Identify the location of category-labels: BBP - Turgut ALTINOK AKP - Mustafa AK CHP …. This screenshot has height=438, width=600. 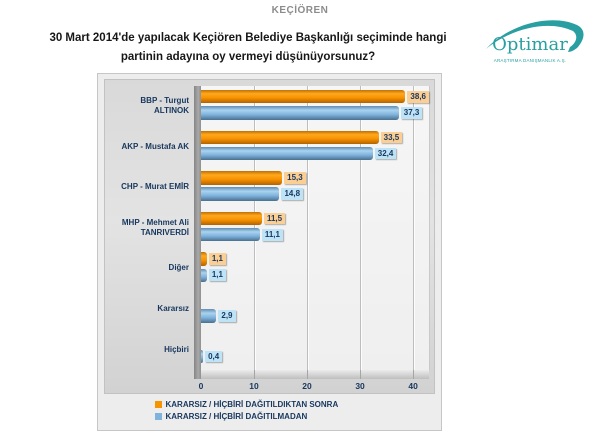
(149, 228).